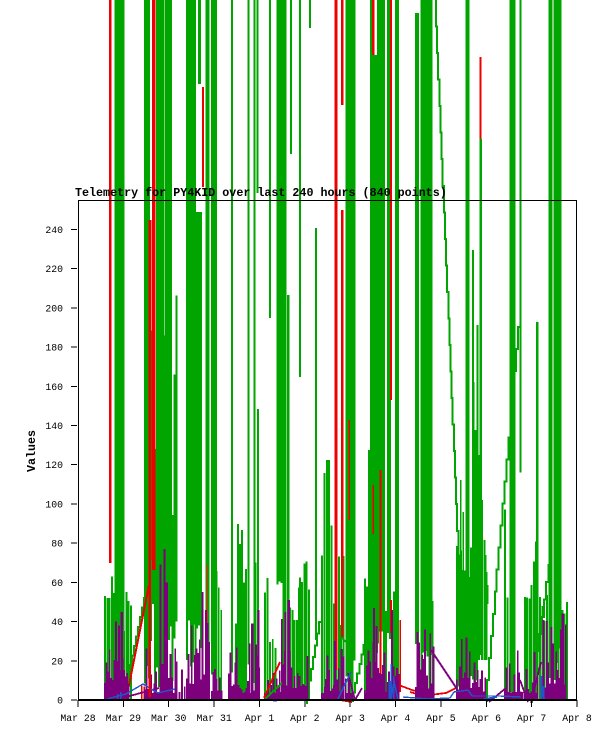  I want to click on svg-text: 160, so click(54, 387).